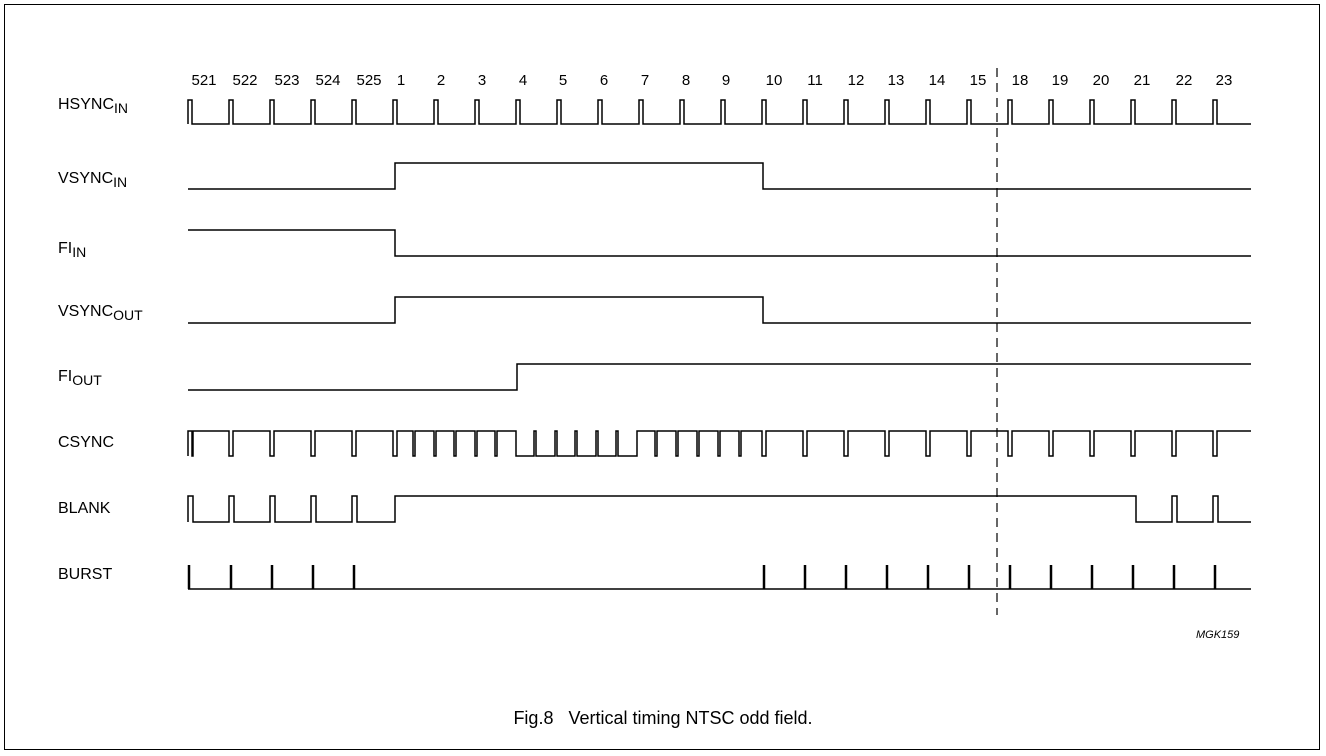  I want to click on waveform-hsync-in, so click(719, 112).